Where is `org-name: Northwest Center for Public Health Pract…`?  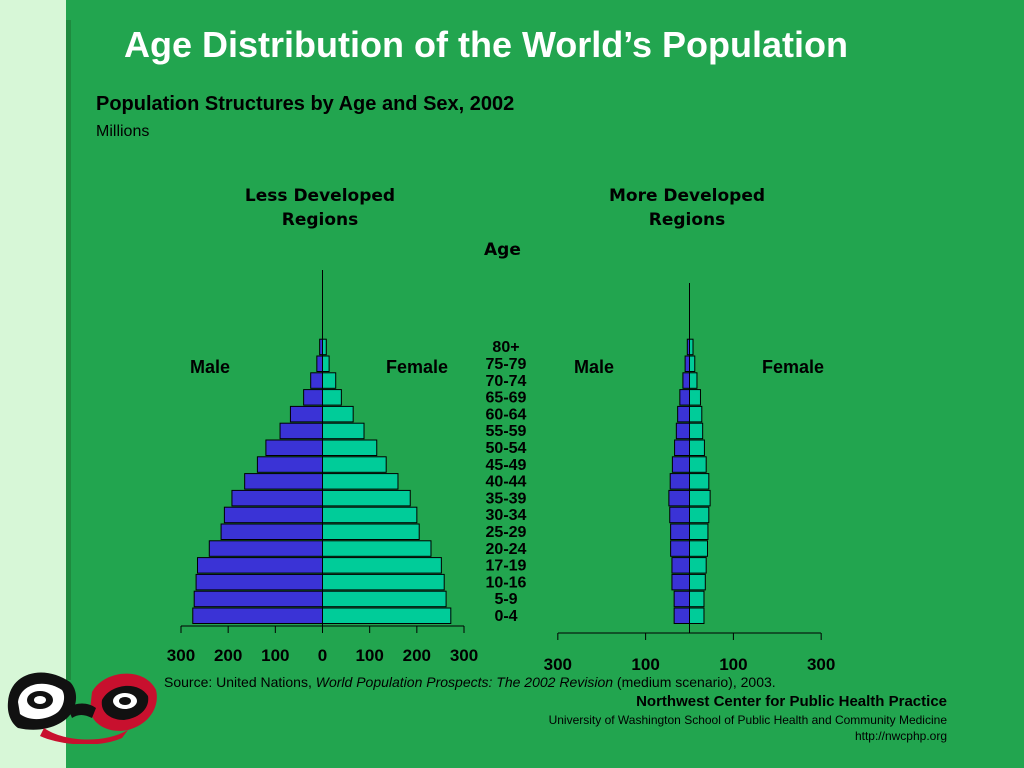
org-name: Northwest Center for Public Health Pract… is located at coordinates (791, 701).